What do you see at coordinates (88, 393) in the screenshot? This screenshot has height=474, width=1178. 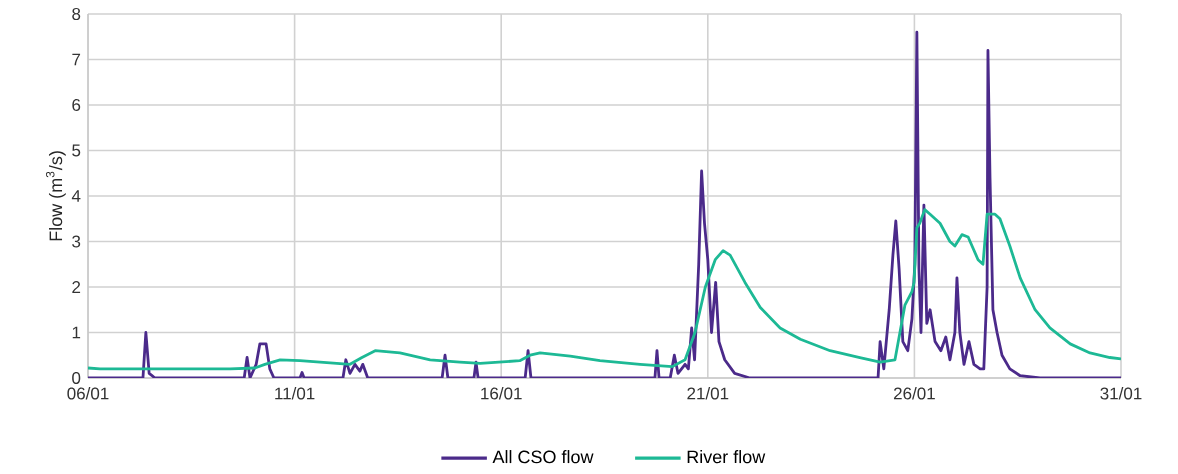 I see `x-tick-label: 06/01` at bounding box center [88, 393].